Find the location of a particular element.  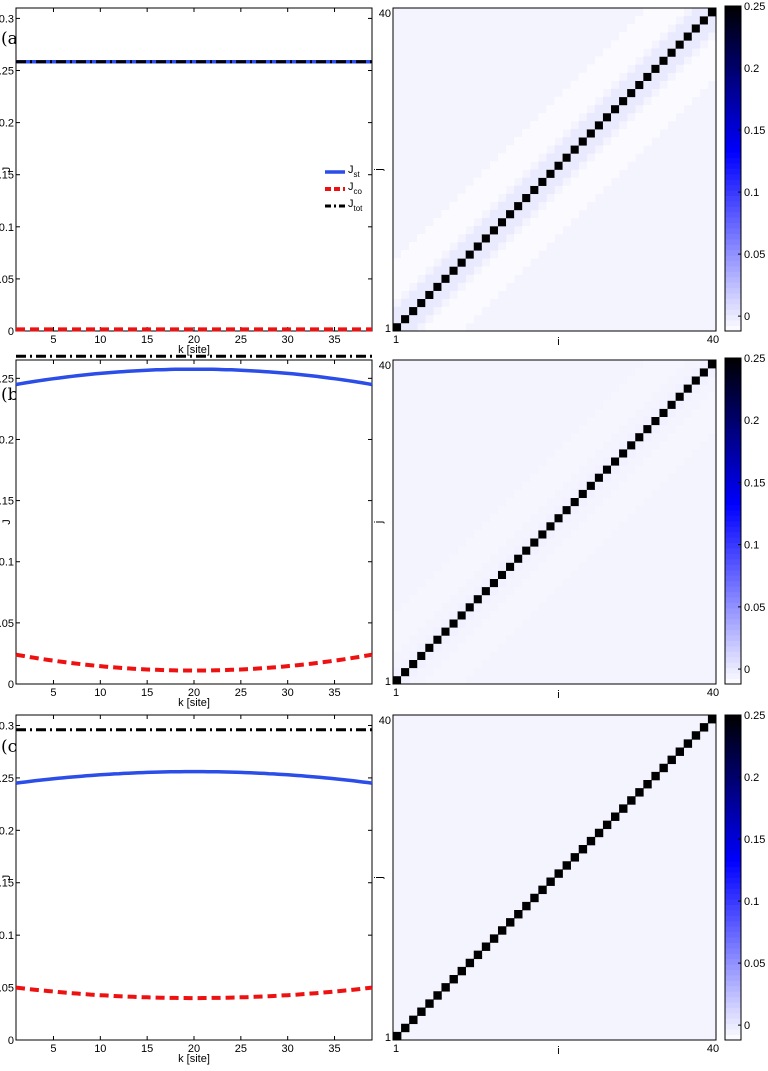

heatmap-x-tick-label: 40 is located at coordinates (713, 693).